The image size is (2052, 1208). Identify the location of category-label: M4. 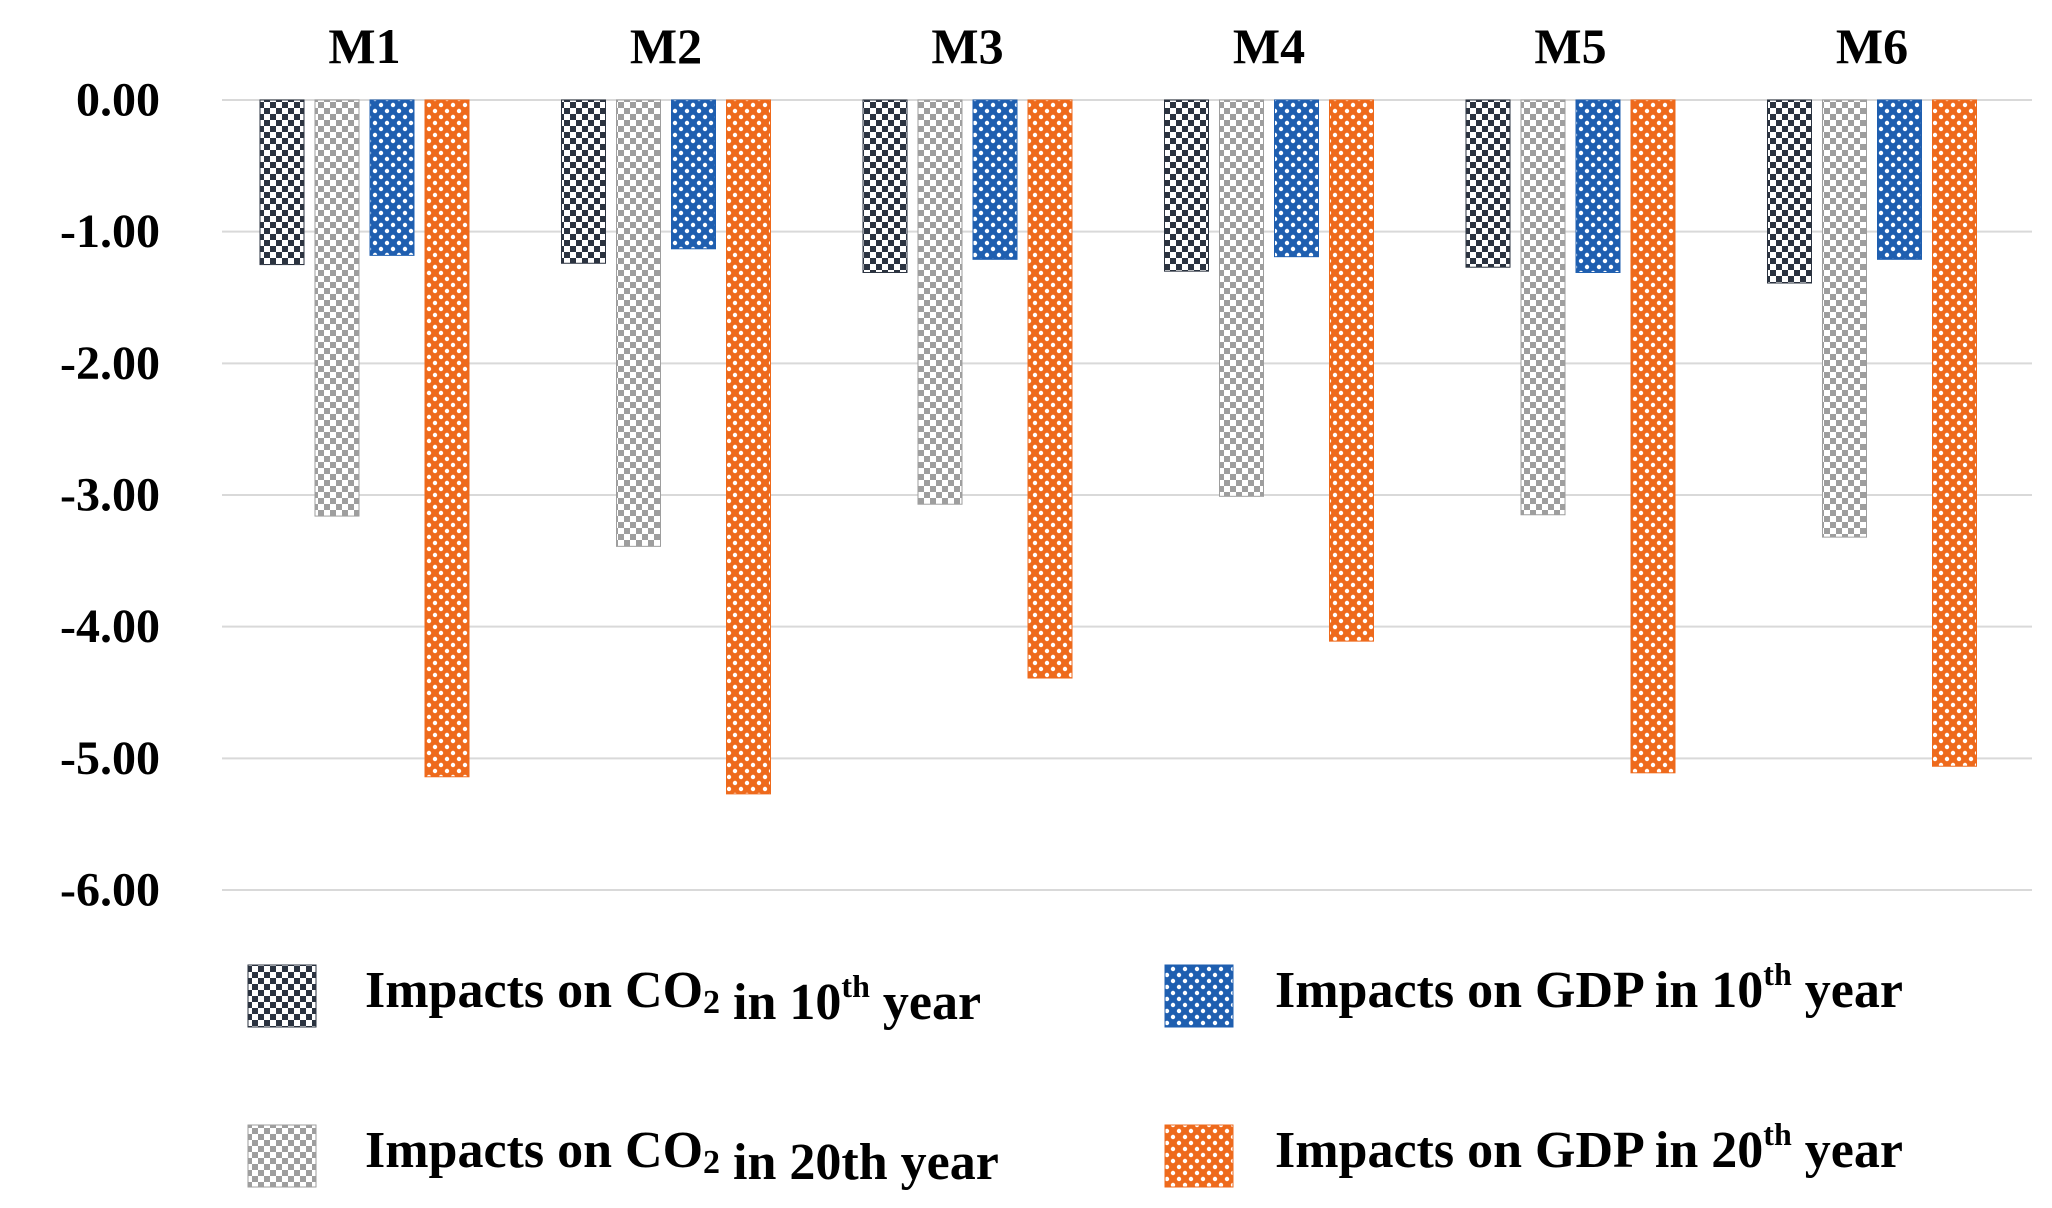
(1269, 46).